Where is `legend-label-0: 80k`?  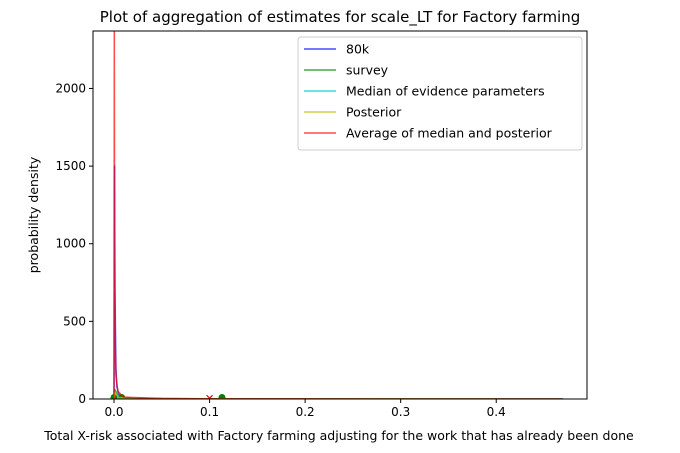
legend-label-0: 80k is located at coordinates (358, 49).